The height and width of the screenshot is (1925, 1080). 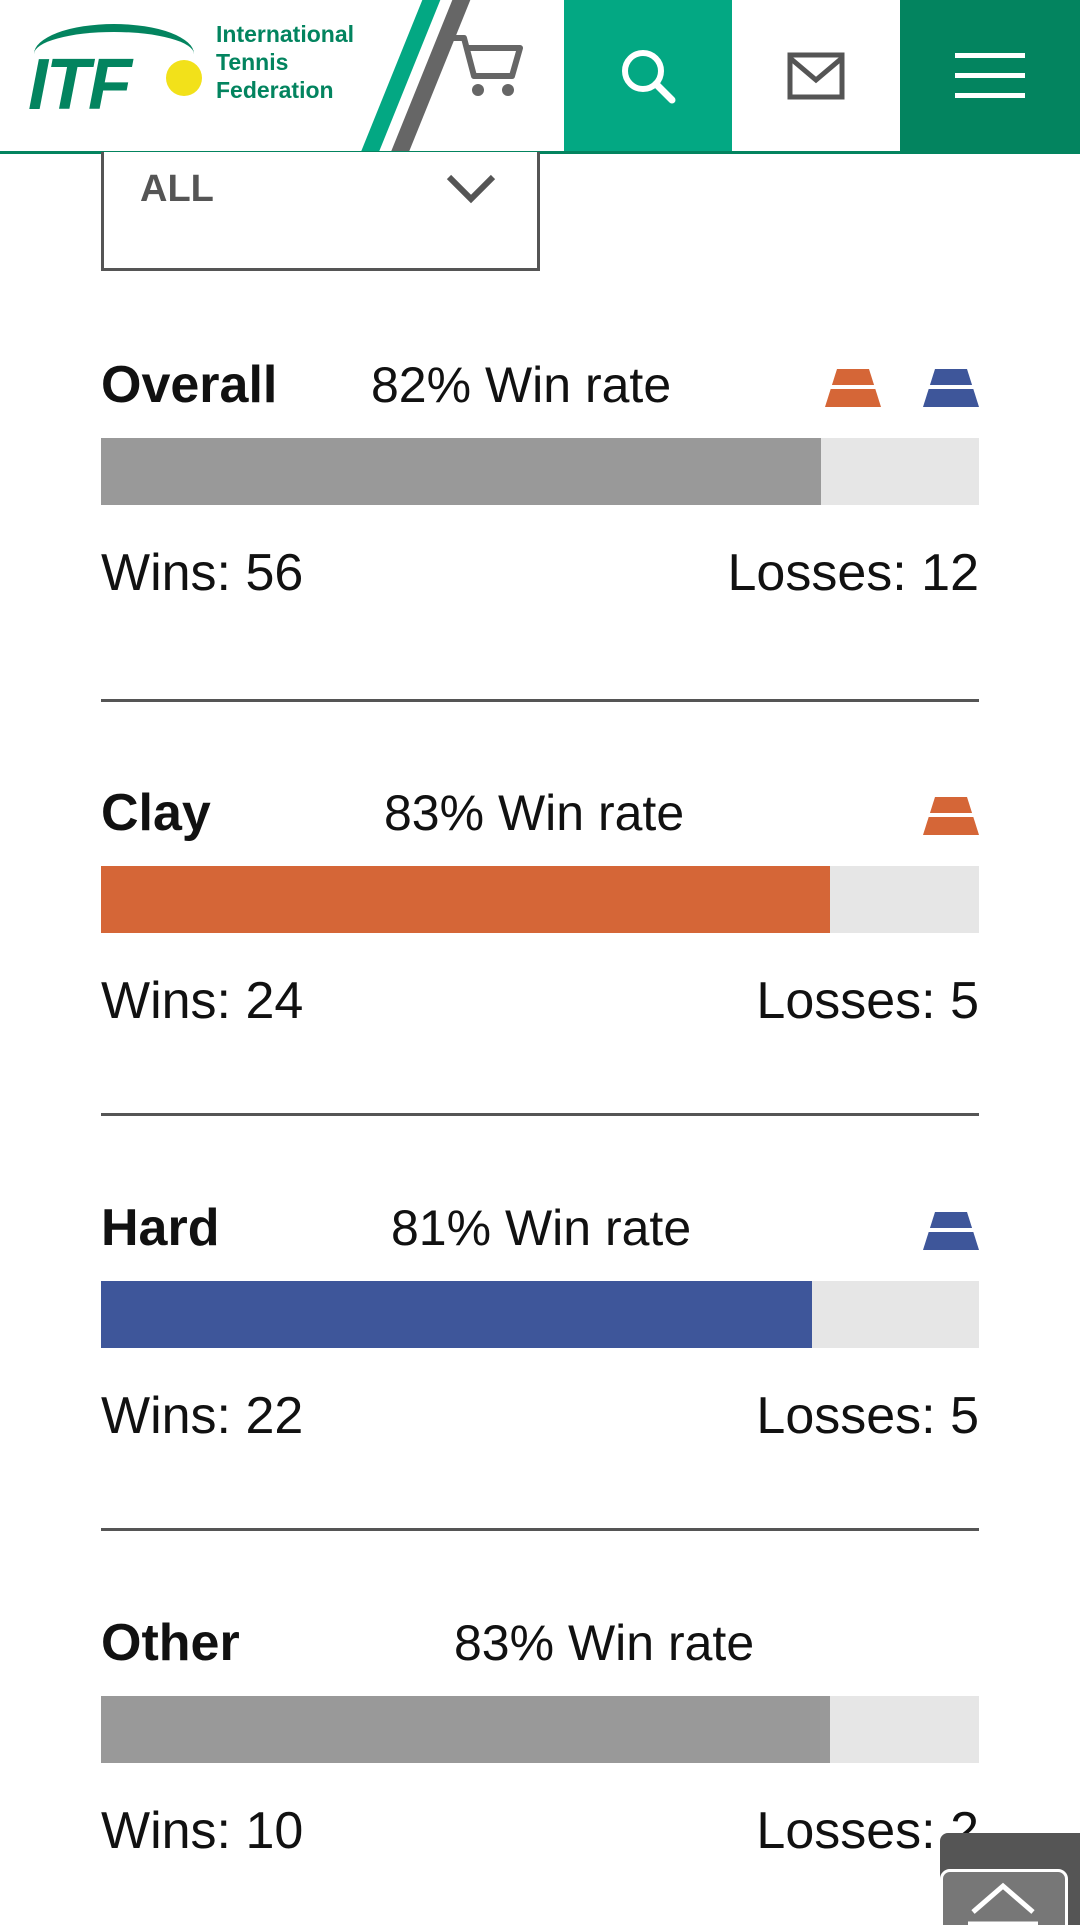 I want to click on stat-title: Other, so click(x=170, y=1643).